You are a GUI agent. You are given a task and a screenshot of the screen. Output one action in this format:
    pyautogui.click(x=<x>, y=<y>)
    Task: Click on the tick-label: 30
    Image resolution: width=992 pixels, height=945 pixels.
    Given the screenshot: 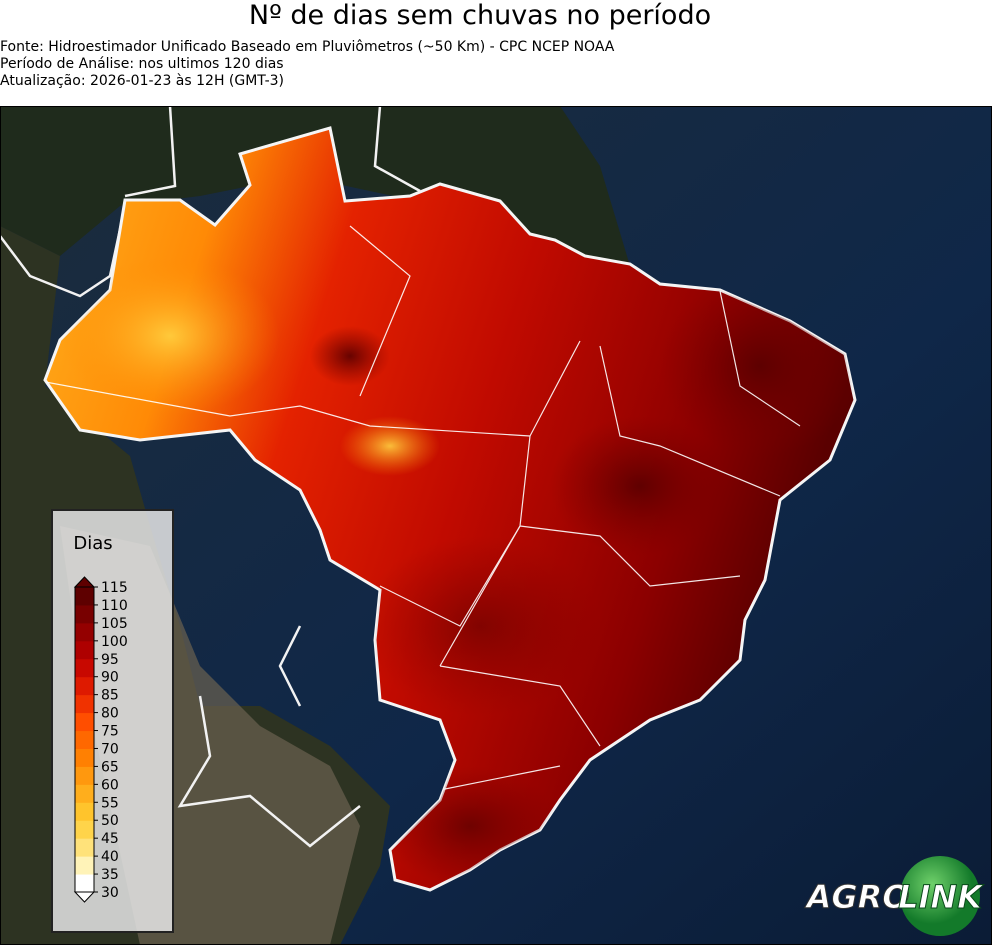 What is the action you would take?
    pyautogui.click(x=110, y=893)
    